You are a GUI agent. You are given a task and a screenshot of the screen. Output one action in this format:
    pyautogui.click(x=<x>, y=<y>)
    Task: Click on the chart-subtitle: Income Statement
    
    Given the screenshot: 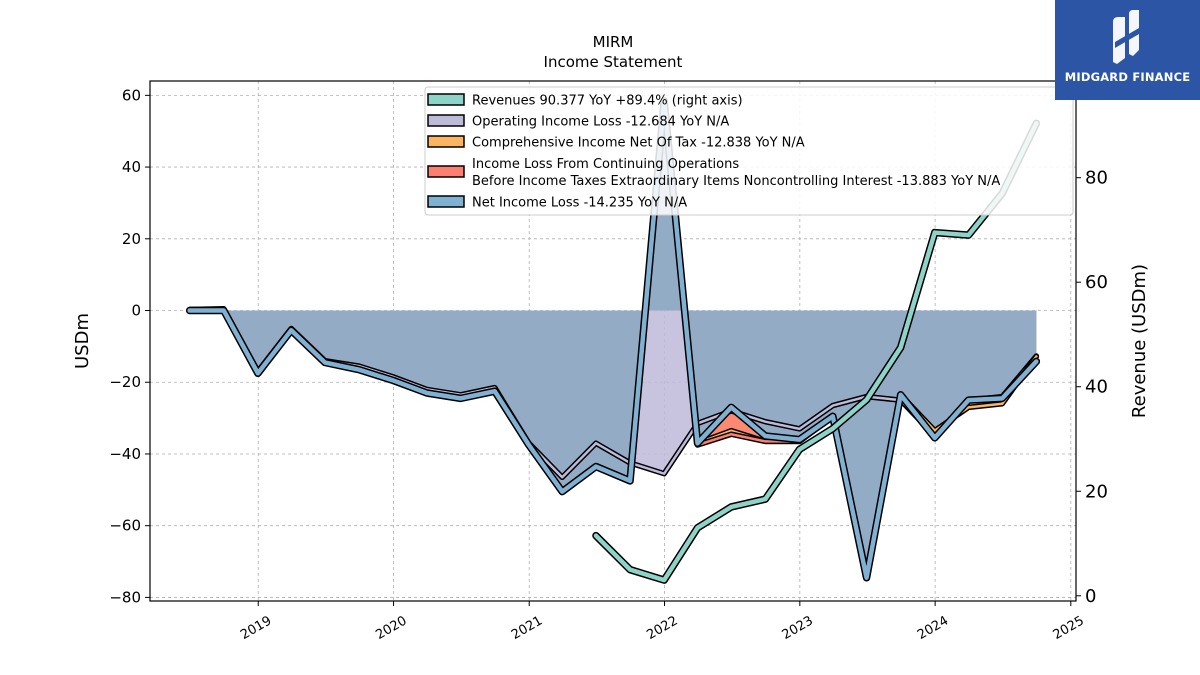 What is the action you would take?
    pyautogui.click(x=613, y=62)
    